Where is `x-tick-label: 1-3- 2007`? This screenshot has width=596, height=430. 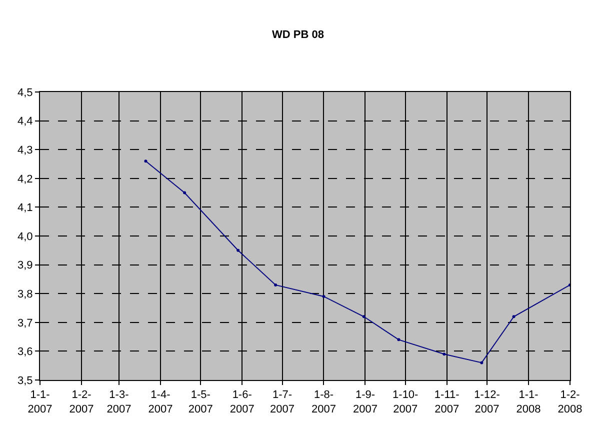
x-tick-label: 1-3- 2007 is located at coordinates (119, 402).